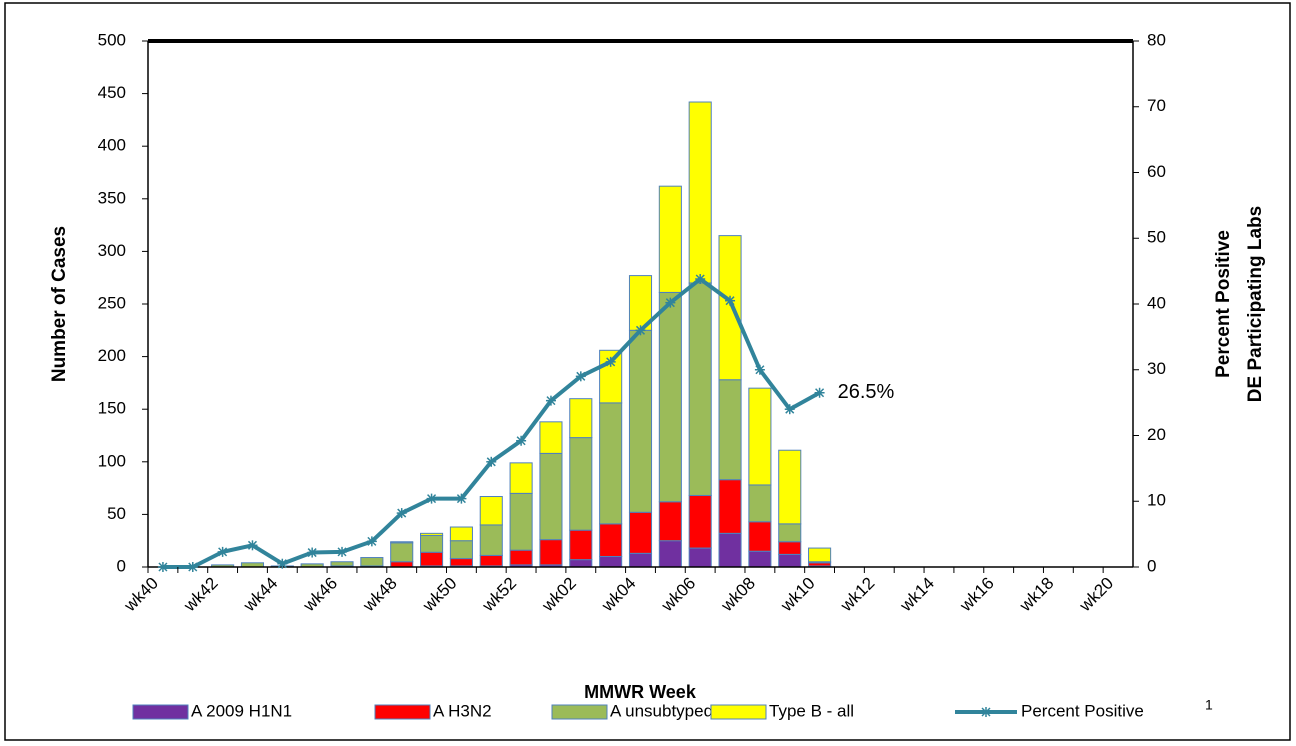 Image resolution: width=1296 pixels, height=746 pixels. Describe the element at coordinates (1156, 171) in the screenshot. I see `y2-tick-label: 60` at that location.